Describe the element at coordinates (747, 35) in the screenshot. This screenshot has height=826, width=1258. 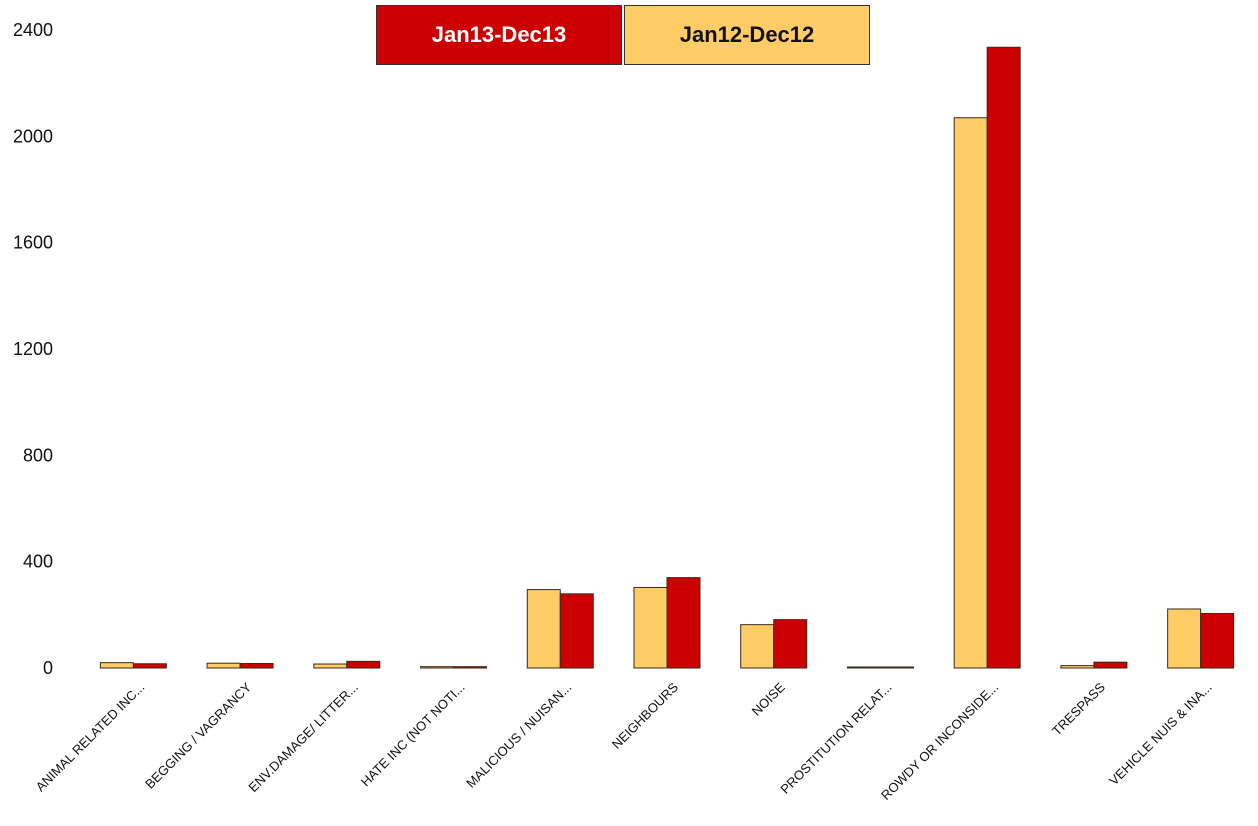
I see `legend-item-jan12-dec12: Jan12-Dec12` at that location.